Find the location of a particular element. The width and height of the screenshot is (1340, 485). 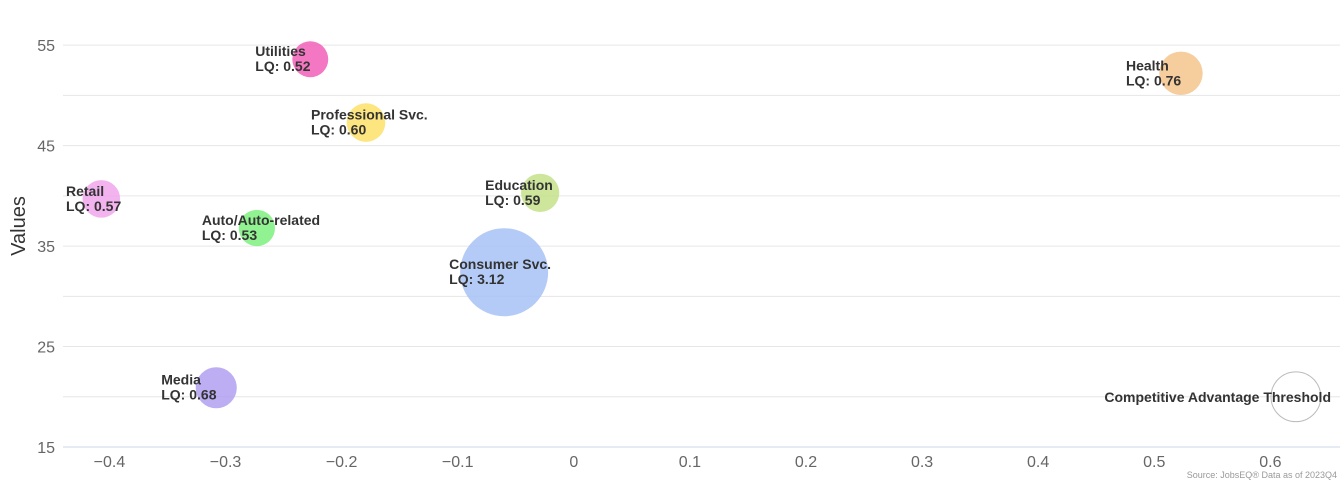

bubble-label-auto-auto-related: Auto/Auto-related LQ: 0.53 is located at coordinates (261, 227).